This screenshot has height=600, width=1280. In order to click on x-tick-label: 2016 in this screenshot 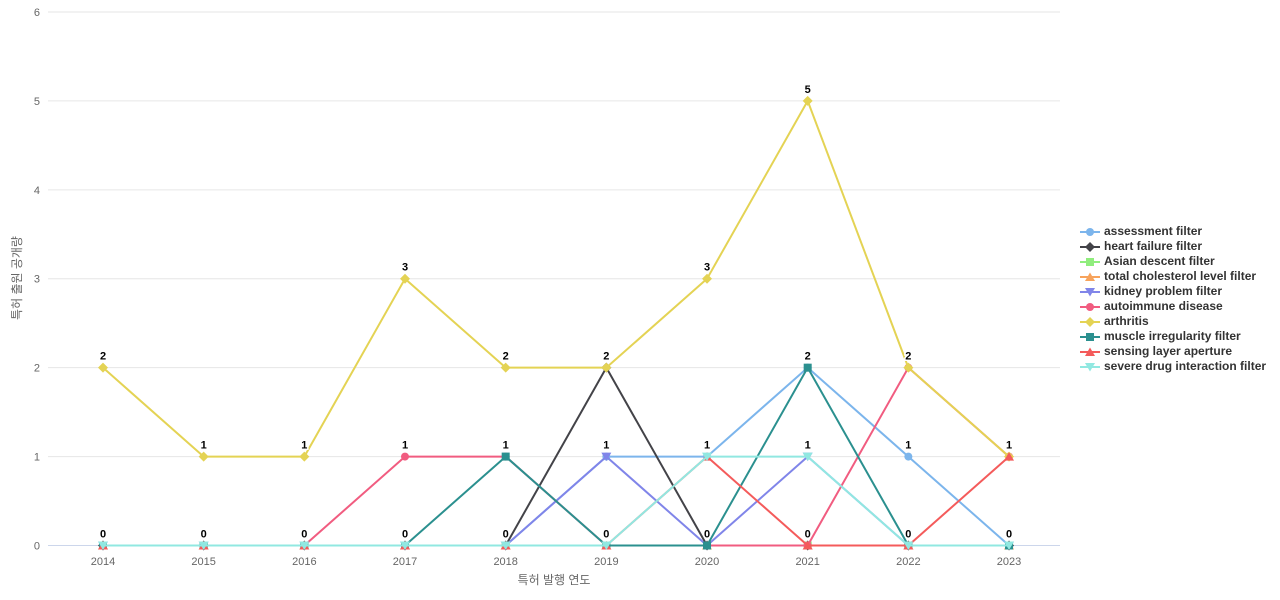, I will do `click(304, 562)`.